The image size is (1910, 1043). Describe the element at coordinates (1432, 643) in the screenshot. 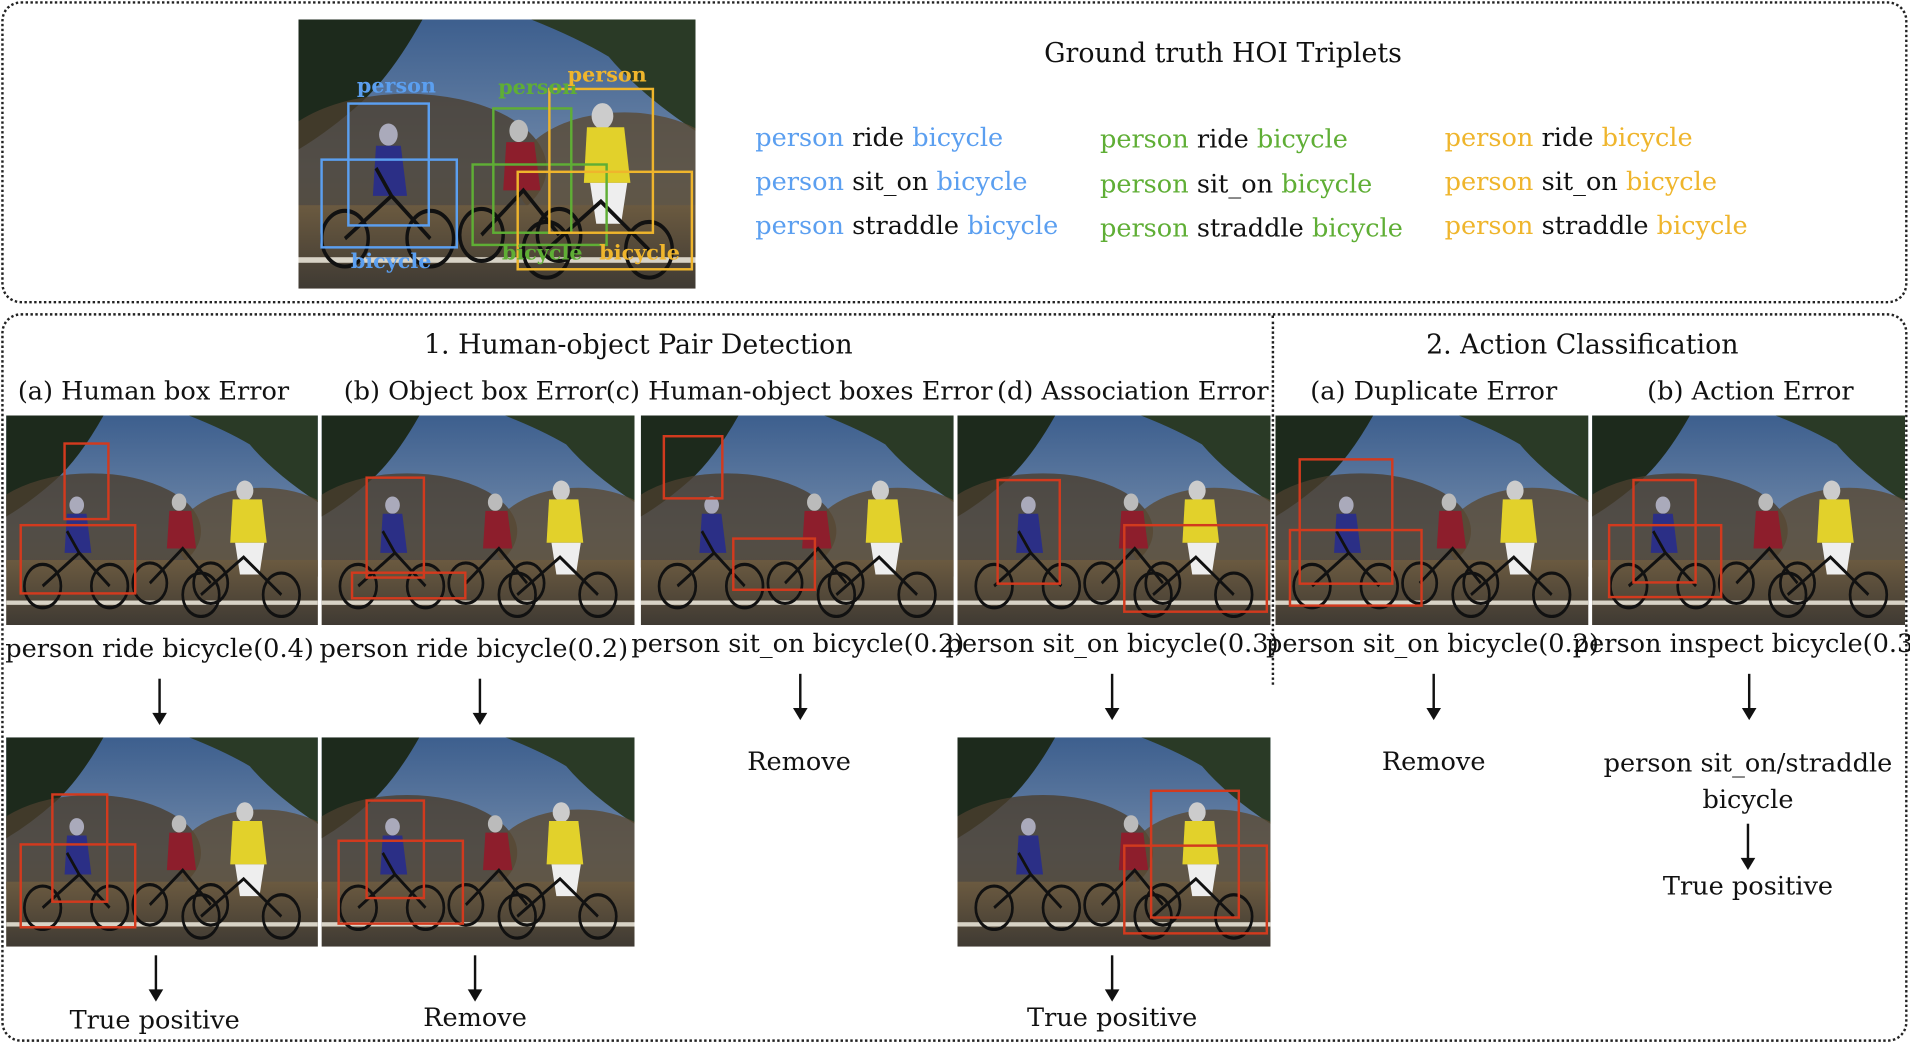

I see `prediction-duplicate-error: person sit_on bicycle(0.2)` at that location.